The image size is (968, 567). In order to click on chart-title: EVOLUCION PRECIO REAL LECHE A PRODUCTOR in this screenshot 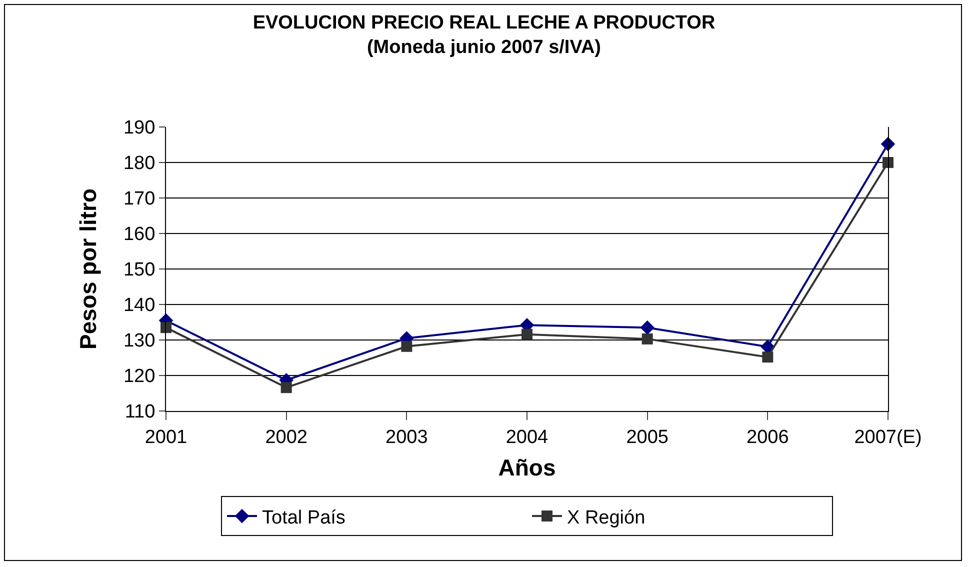, I will do `click(484, 23)`.